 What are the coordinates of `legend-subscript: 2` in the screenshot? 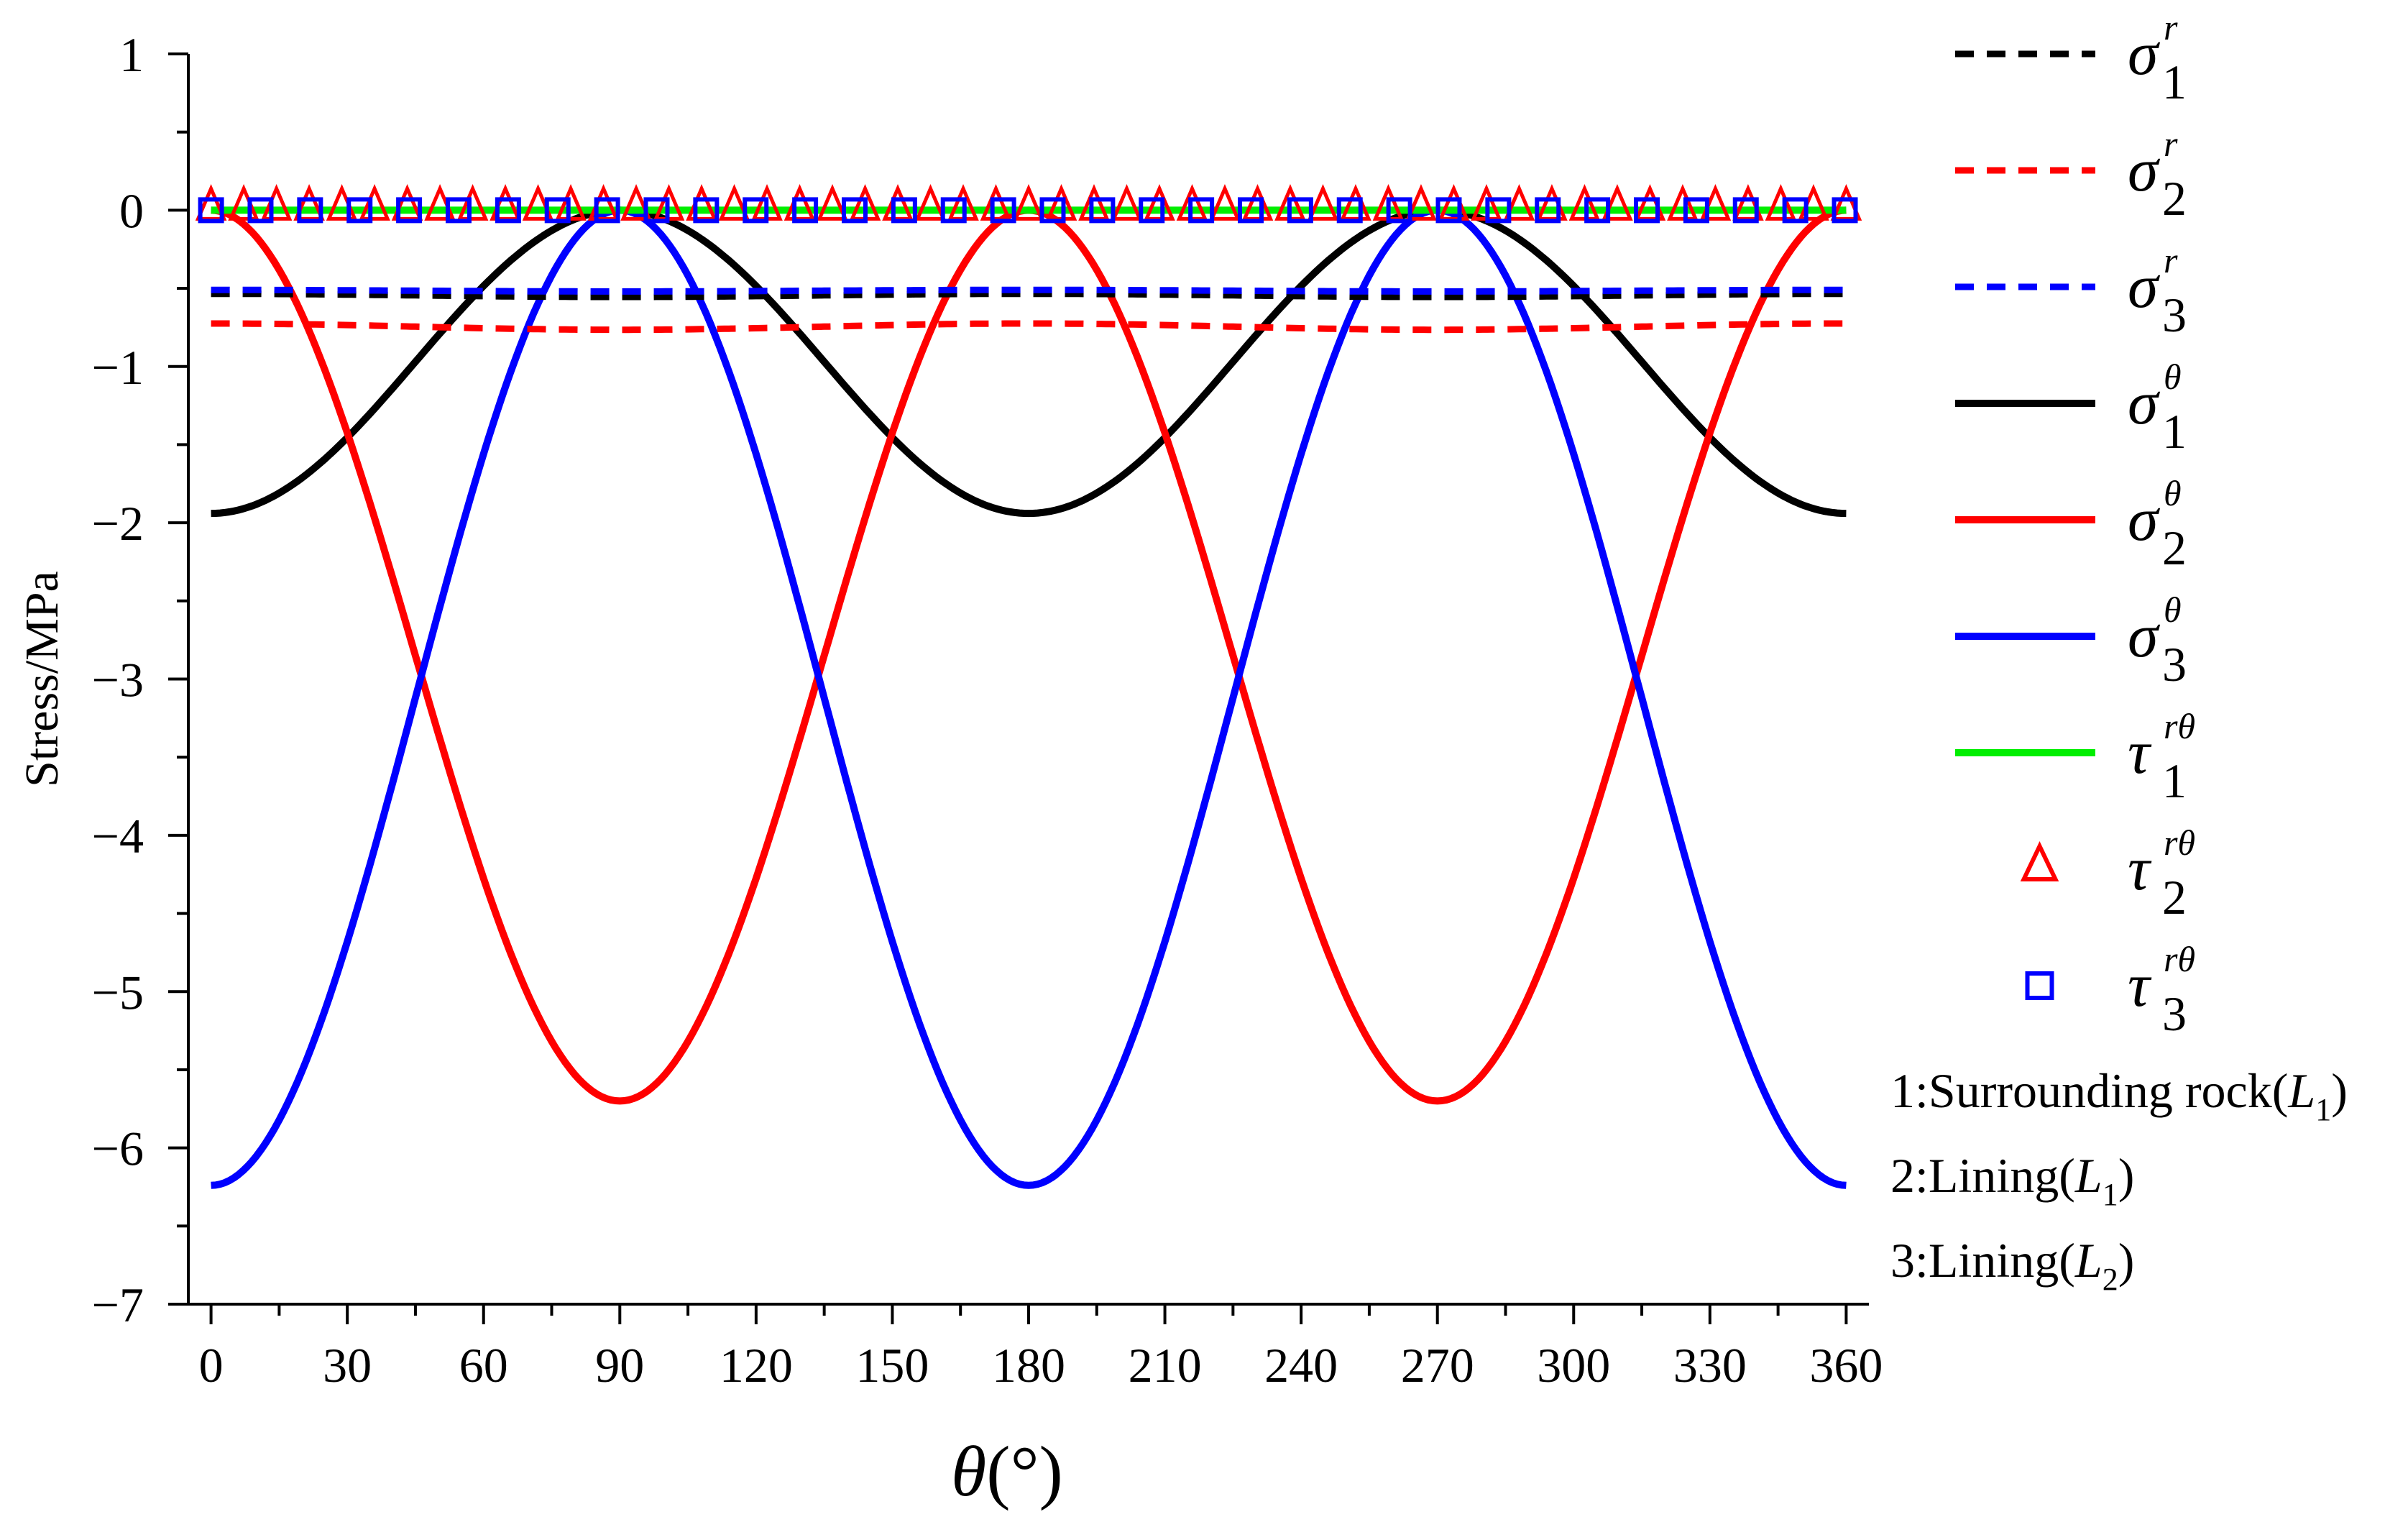 It's located at (2174, 198).